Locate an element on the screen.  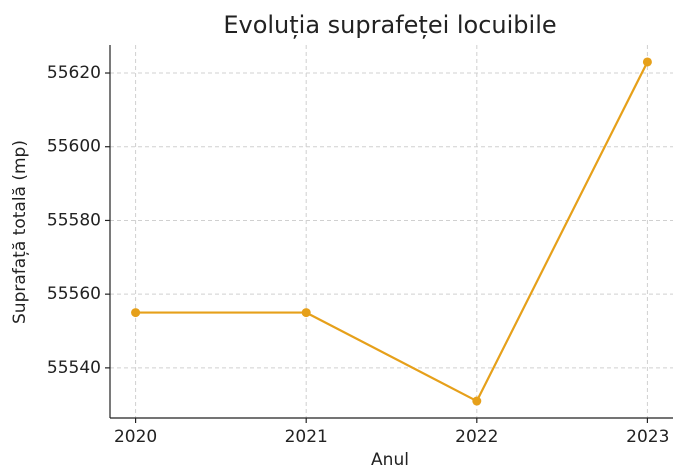
chart-title: Evoluția suprafeței locuibile is located at coordinates (389, 25).